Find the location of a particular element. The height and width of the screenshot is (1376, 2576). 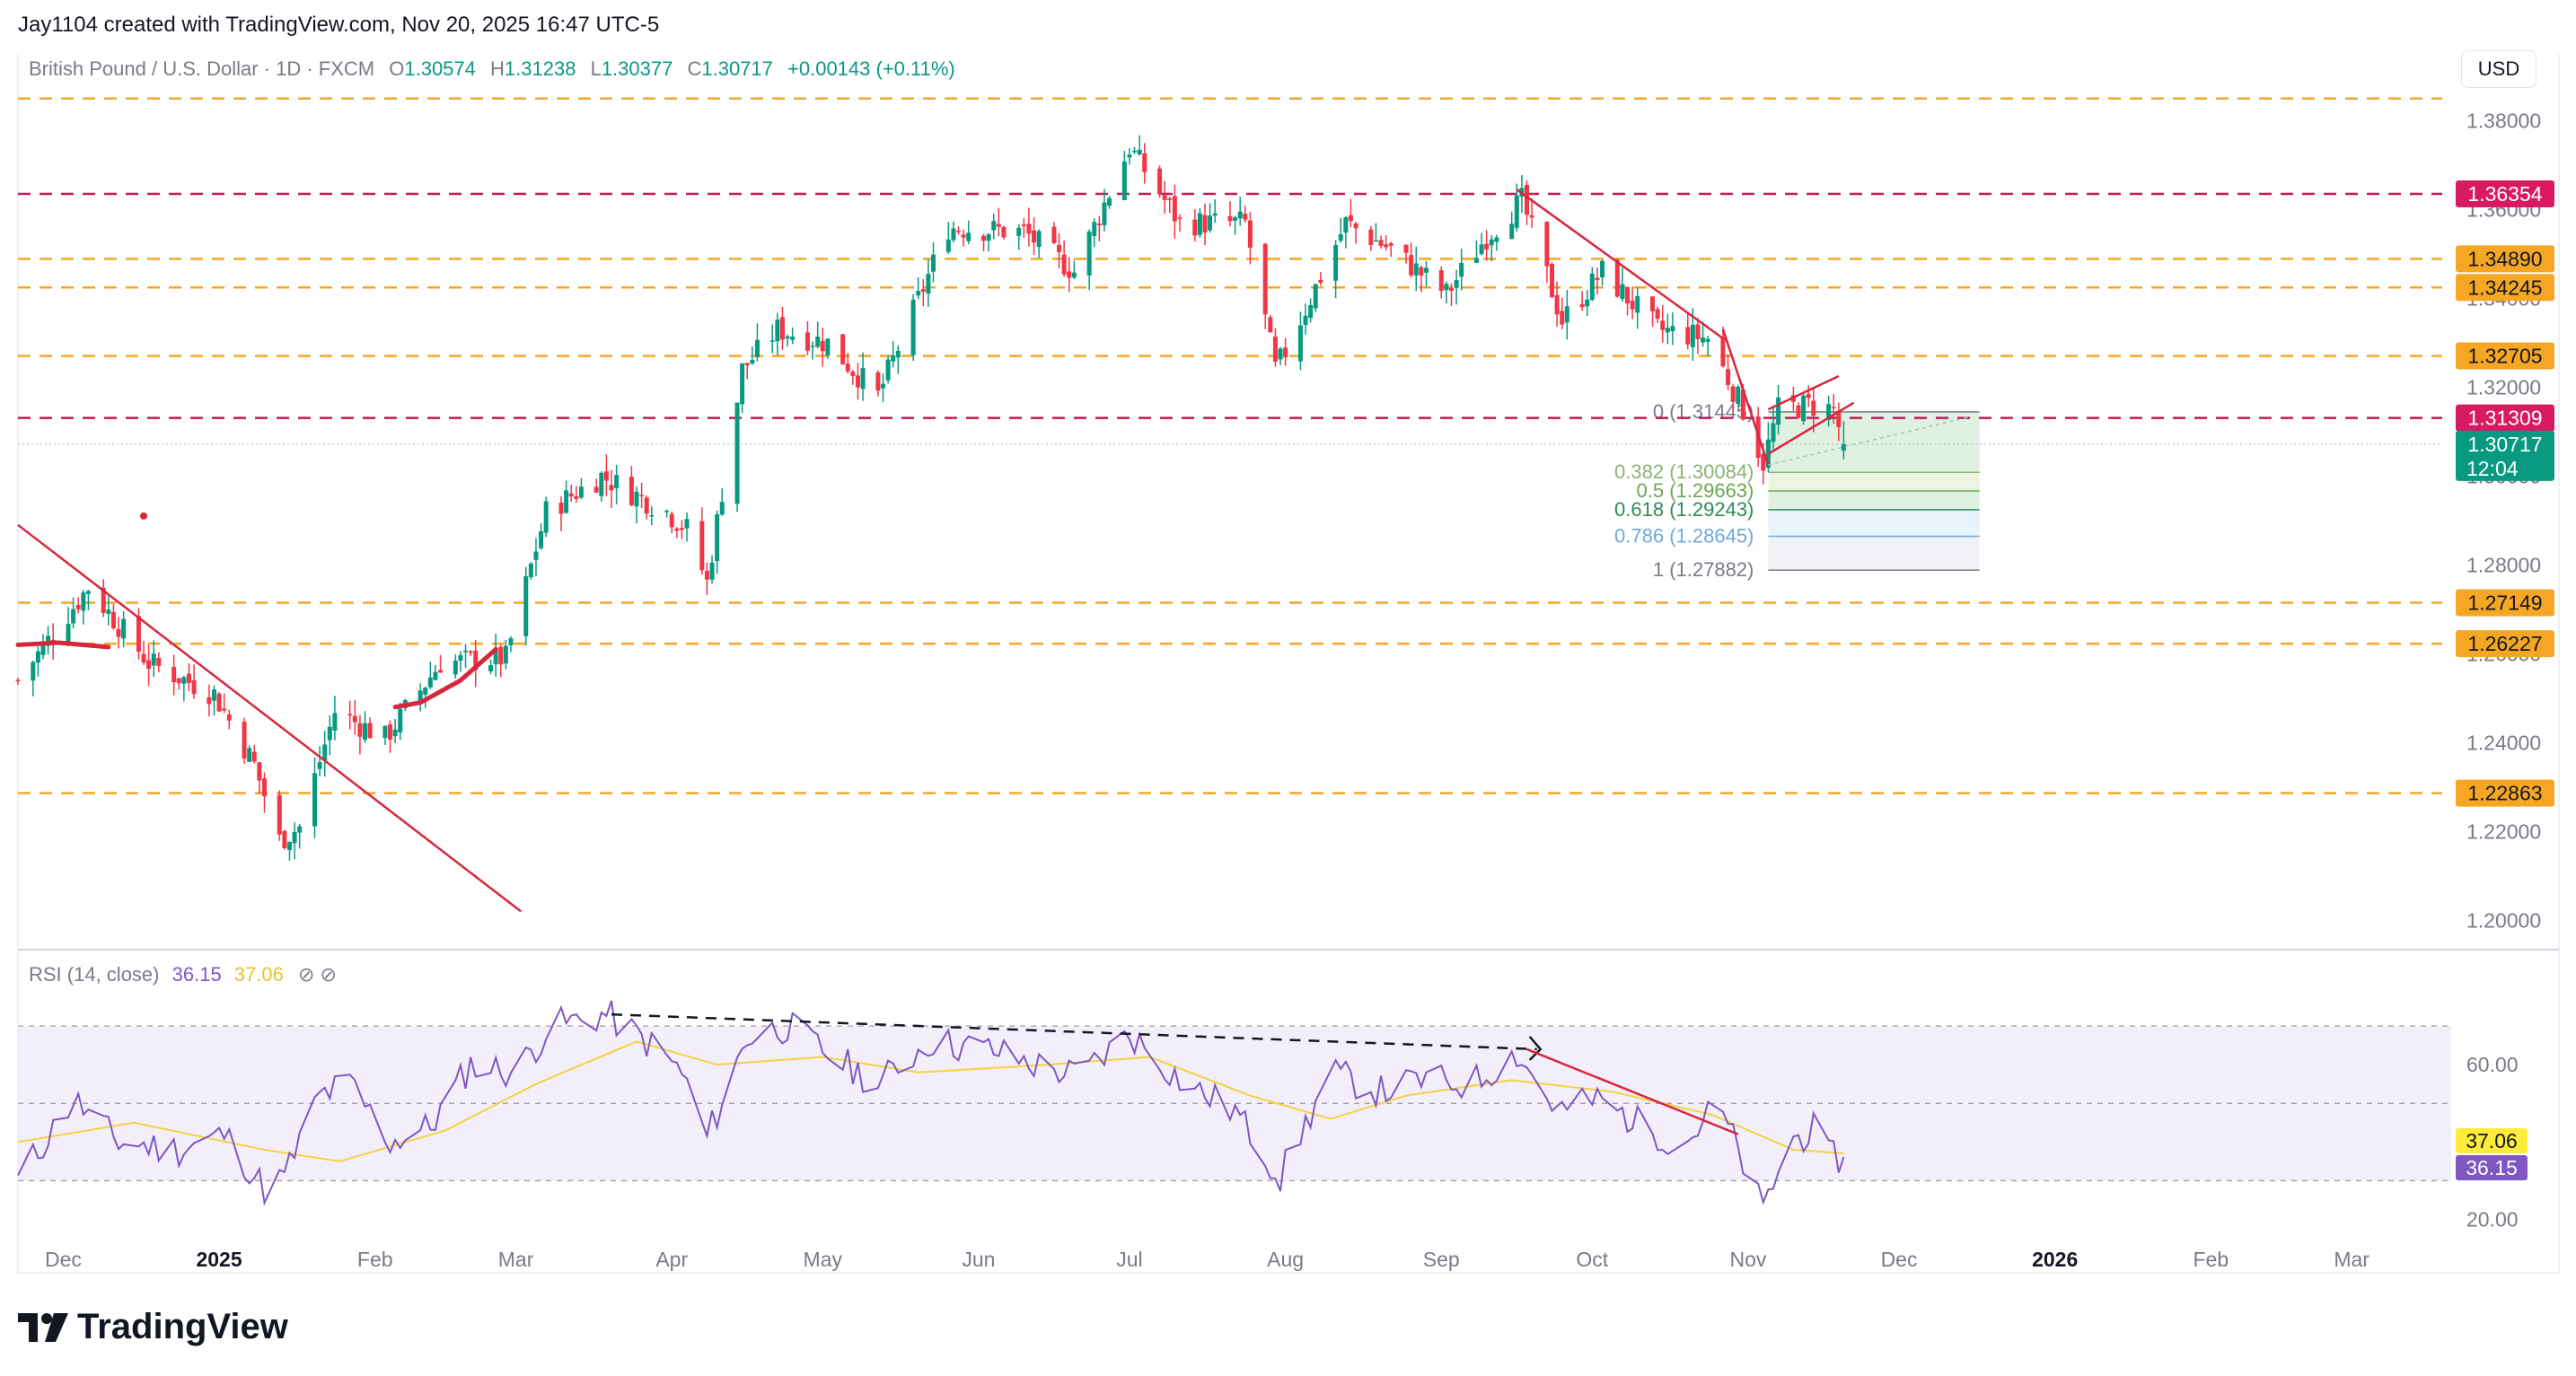

currency-button: USD is located at coordinates (2498, 69).